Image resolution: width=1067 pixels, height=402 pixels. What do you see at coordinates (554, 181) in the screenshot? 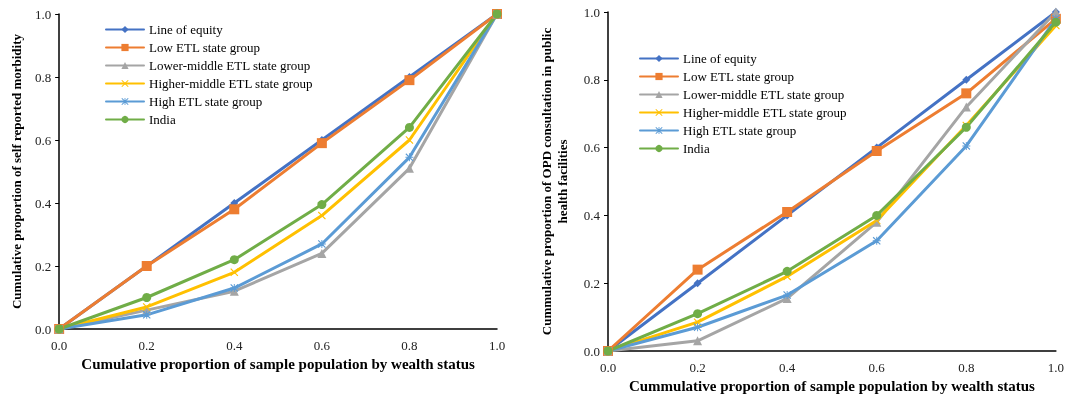
I see `y-axis-title: Cummulative proportion of OPD consultation in public health facilities` at bounding box center [554, 181].